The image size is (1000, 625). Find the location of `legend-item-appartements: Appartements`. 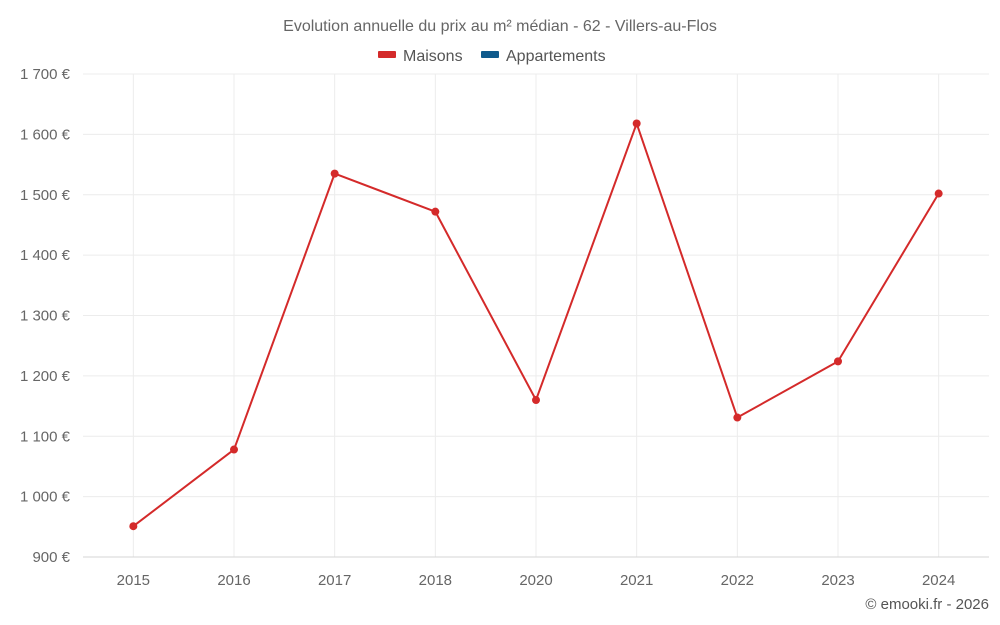

legend-item-appartements: Appartements is located at coordinates (543, 56).